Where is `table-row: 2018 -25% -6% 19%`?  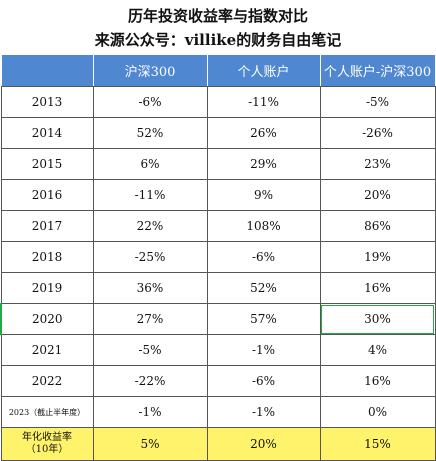 table-row: 2018 -25% -6% 19% is located at coordinates (218, 257).